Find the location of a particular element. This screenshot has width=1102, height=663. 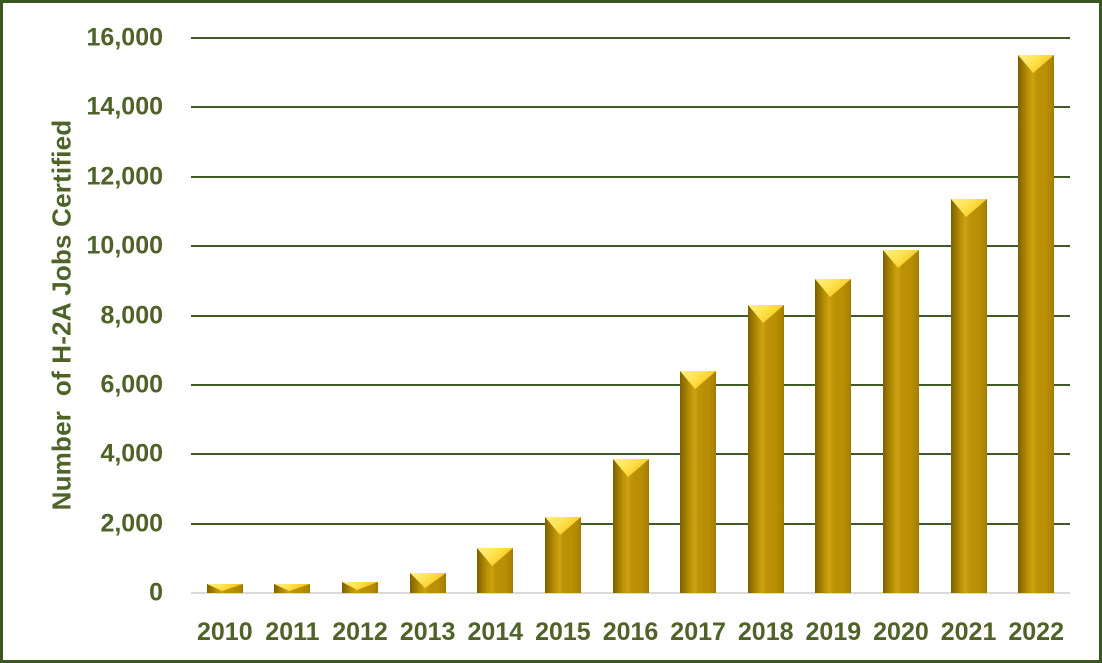

bar-2013 is located at coordinates (428, 583).